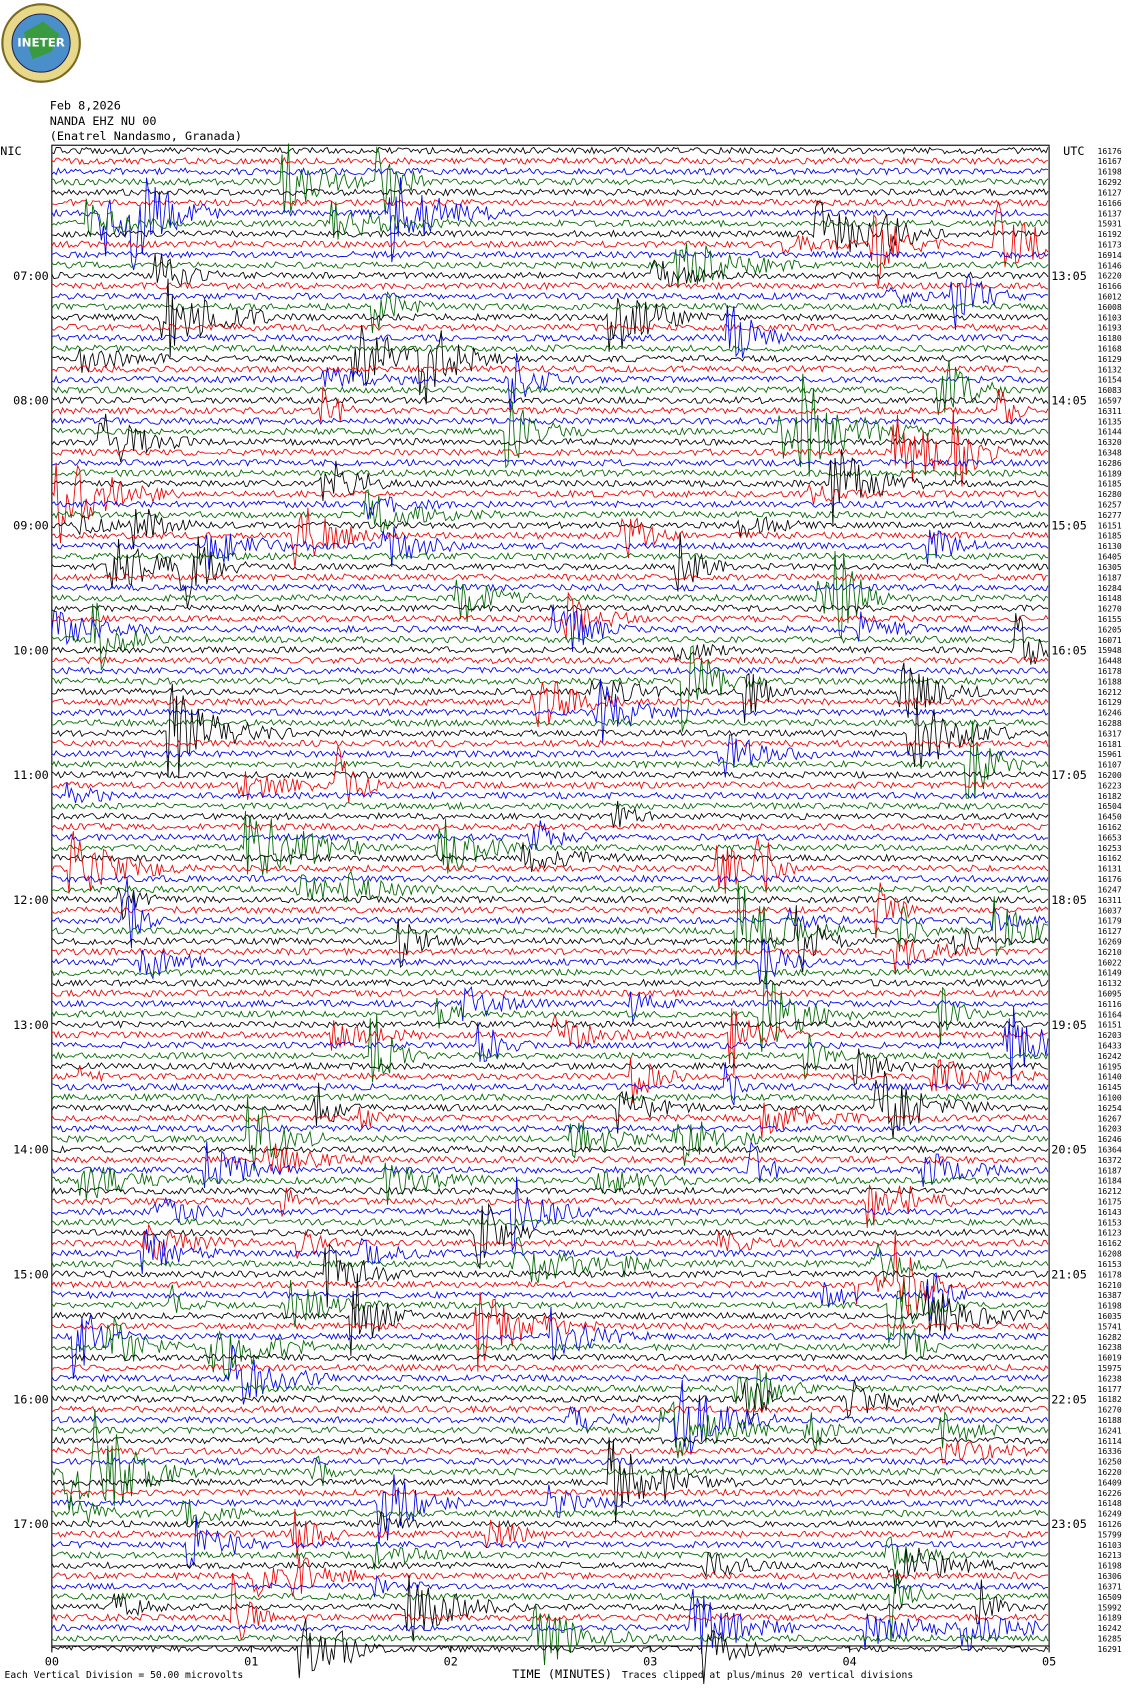 The image size is (1130, 1689). I want to click on row-count: 16180, so click(1110, 338).